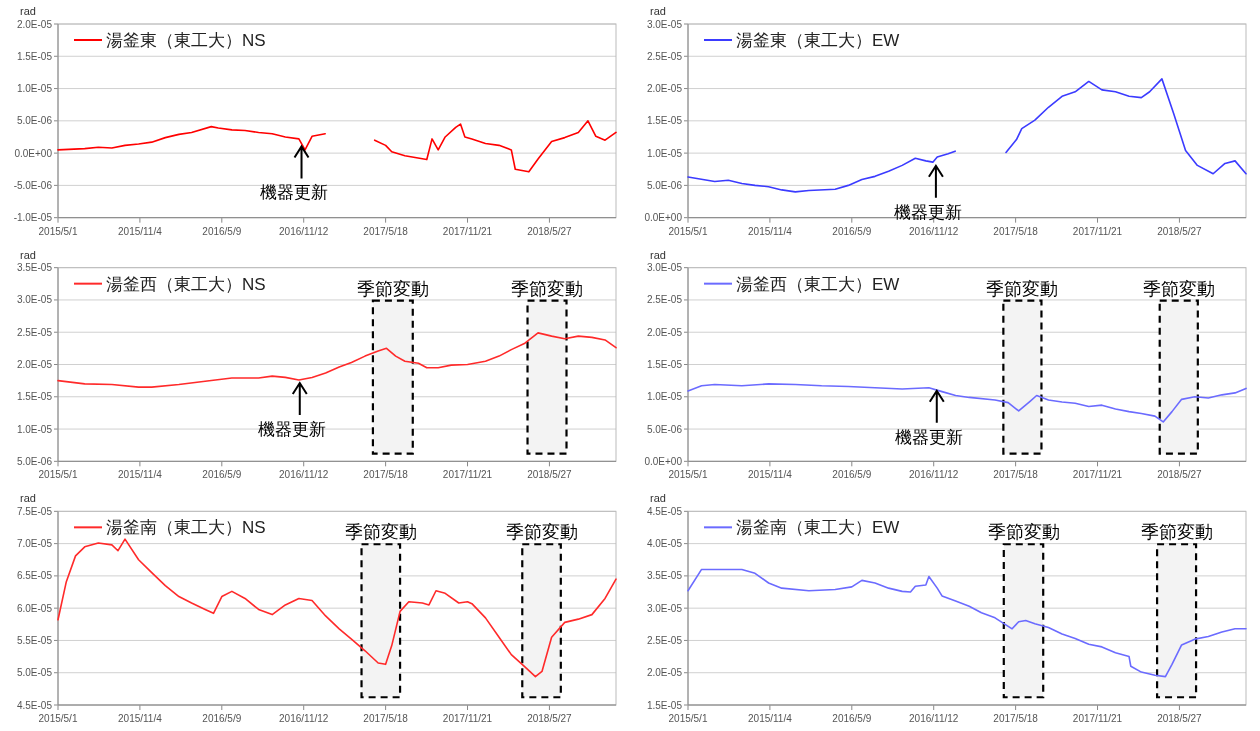 This screenshot has width=1260, height=731. I want to click on y-tick-label: -5.0E-06, so click(33, 185).